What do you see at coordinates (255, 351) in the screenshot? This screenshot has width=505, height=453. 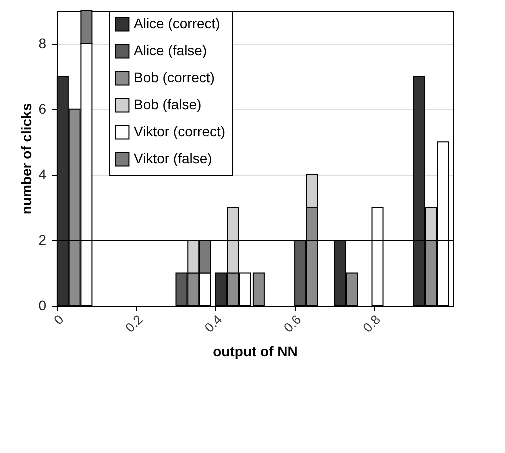 I see `x-axis-title: output of NN` at bounding box center [255, 351].